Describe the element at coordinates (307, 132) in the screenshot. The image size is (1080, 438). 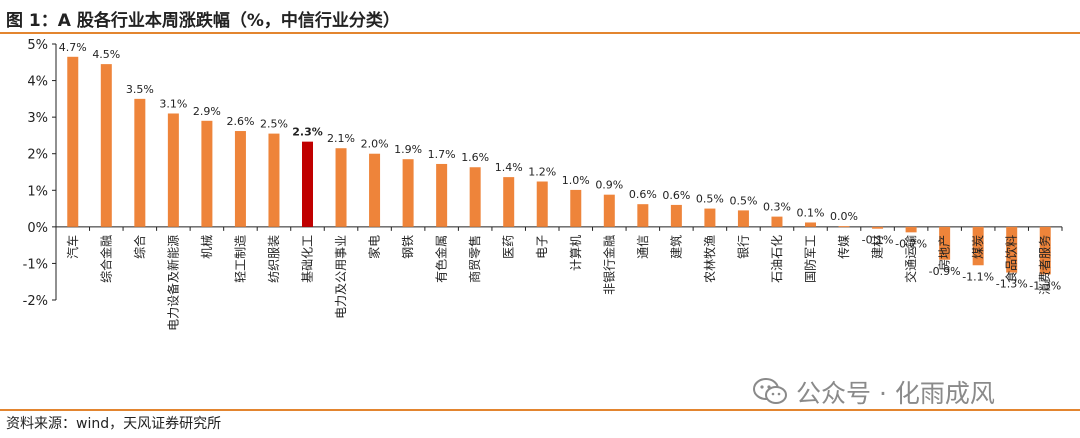
I see `data-label: 2.3%` at that location.